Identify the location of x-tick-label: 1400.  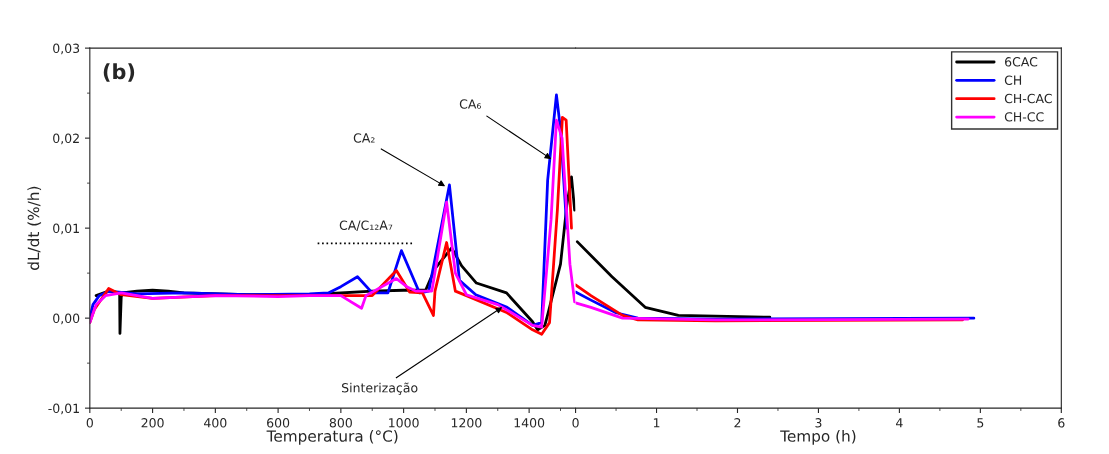
(529, 423).